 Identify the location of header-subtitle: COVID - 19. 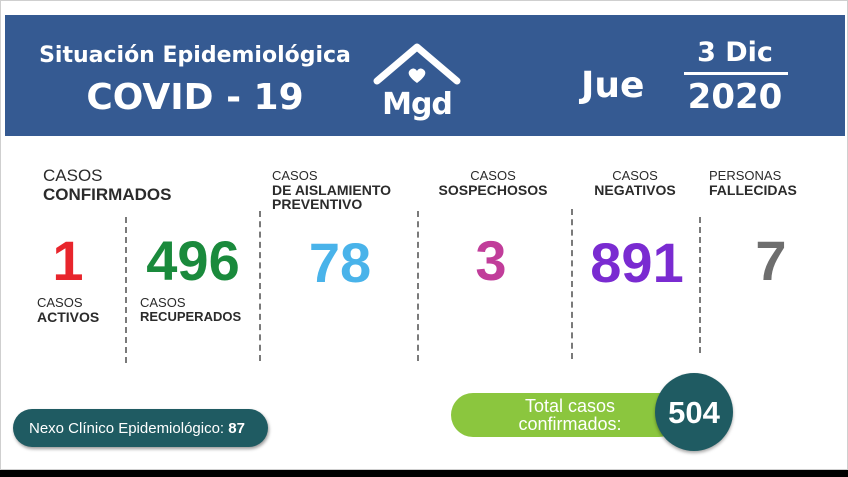
(195, 97).